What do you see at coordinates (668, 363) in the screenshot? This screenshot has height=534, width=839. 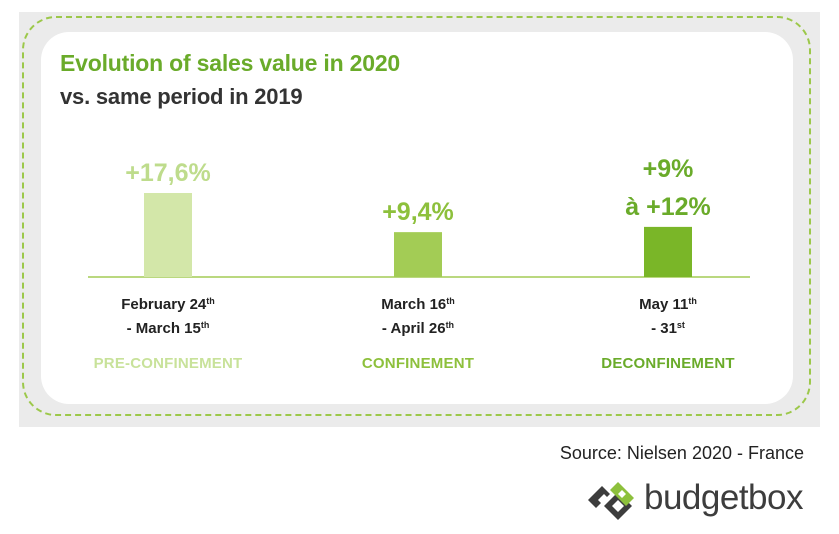 I see `phase-label-deconfinement: DECONFINEMENT` at bounding box center [668, 363].